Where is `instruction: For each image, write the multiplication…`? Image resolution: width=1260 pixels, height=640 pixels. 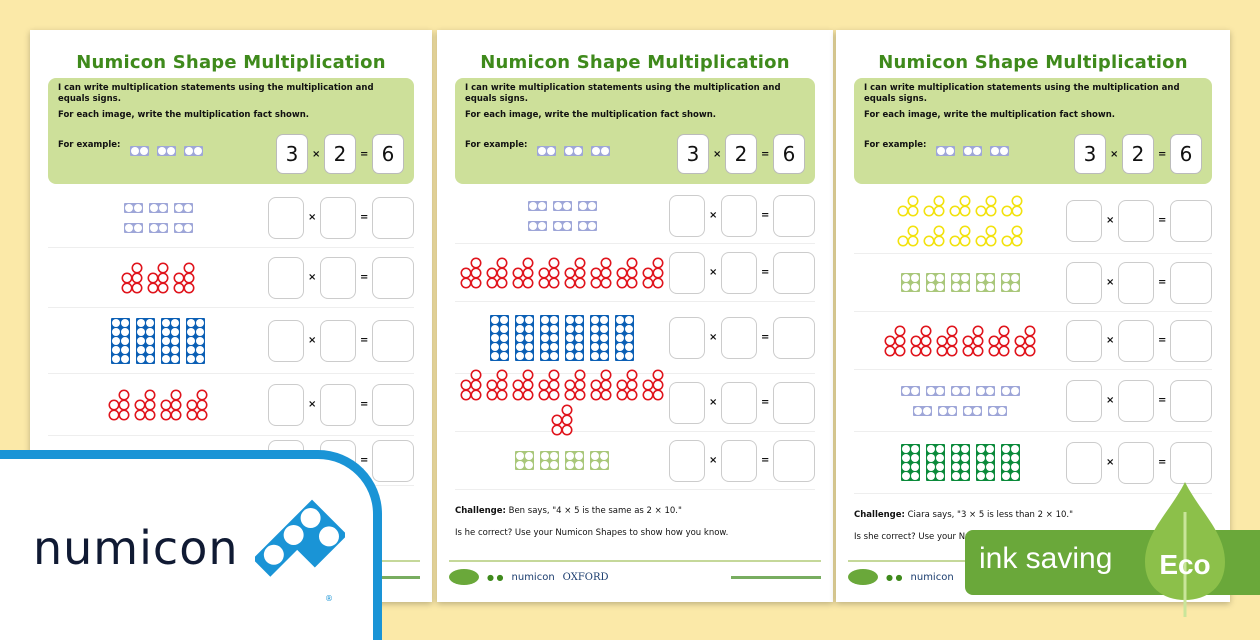
instruction: For each image, write the multiplication… is located at coordinates (184, 115).